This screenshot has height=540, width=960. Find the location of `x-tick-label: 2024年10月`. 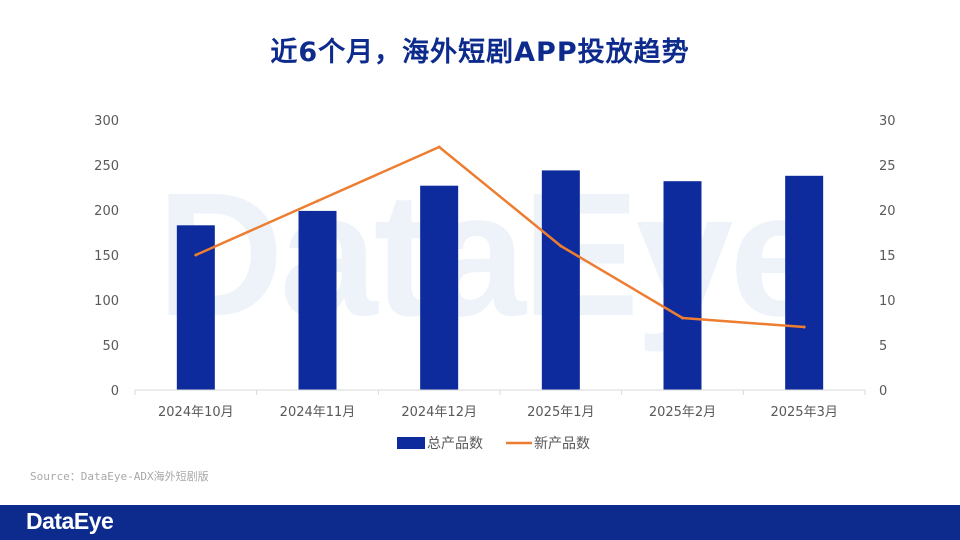

x-tick-label: 2024年10月 is located at coordinates (196, 412).